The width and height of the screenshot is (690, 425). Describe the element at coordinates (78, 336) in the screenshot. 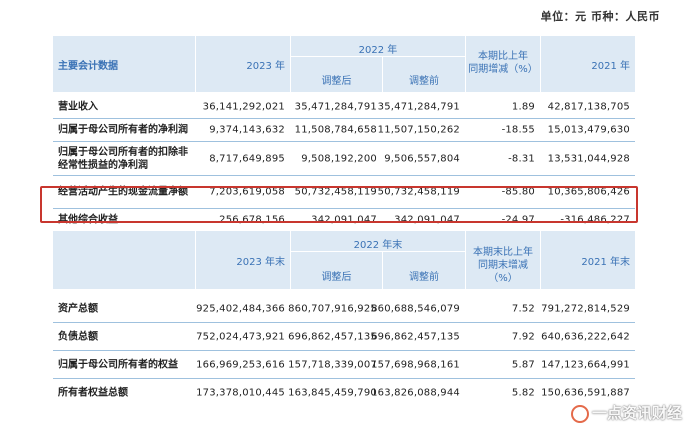

I see `row-label: 负债总额` at that location.